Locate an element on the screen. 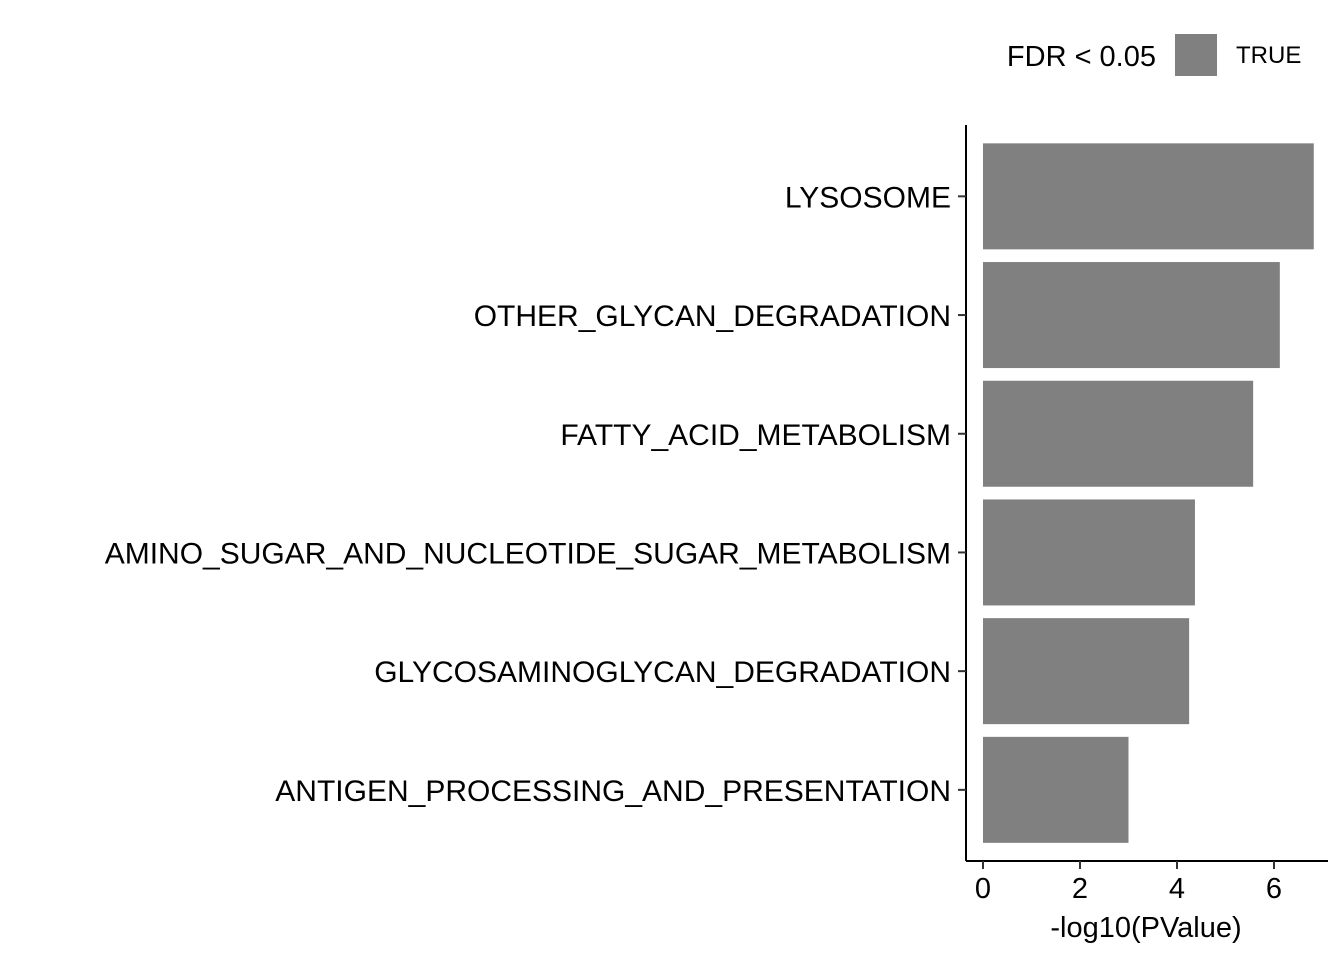 Image resolution: width=1344 pixels, height=960 pixels. y-tick-label: ANTIGEN_PROCESSING_AND_PRESENTATION is located at coordinates (613, 791).